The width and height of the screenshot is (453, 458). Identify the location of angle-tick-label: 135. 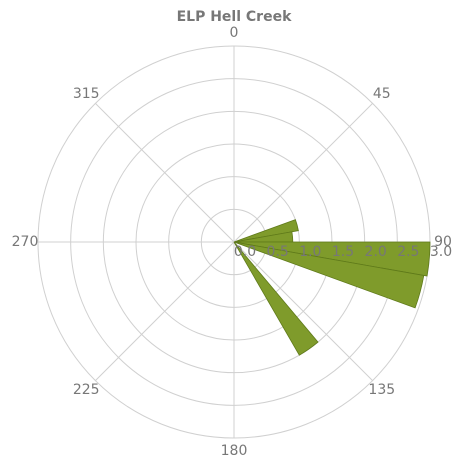
(381, 390).